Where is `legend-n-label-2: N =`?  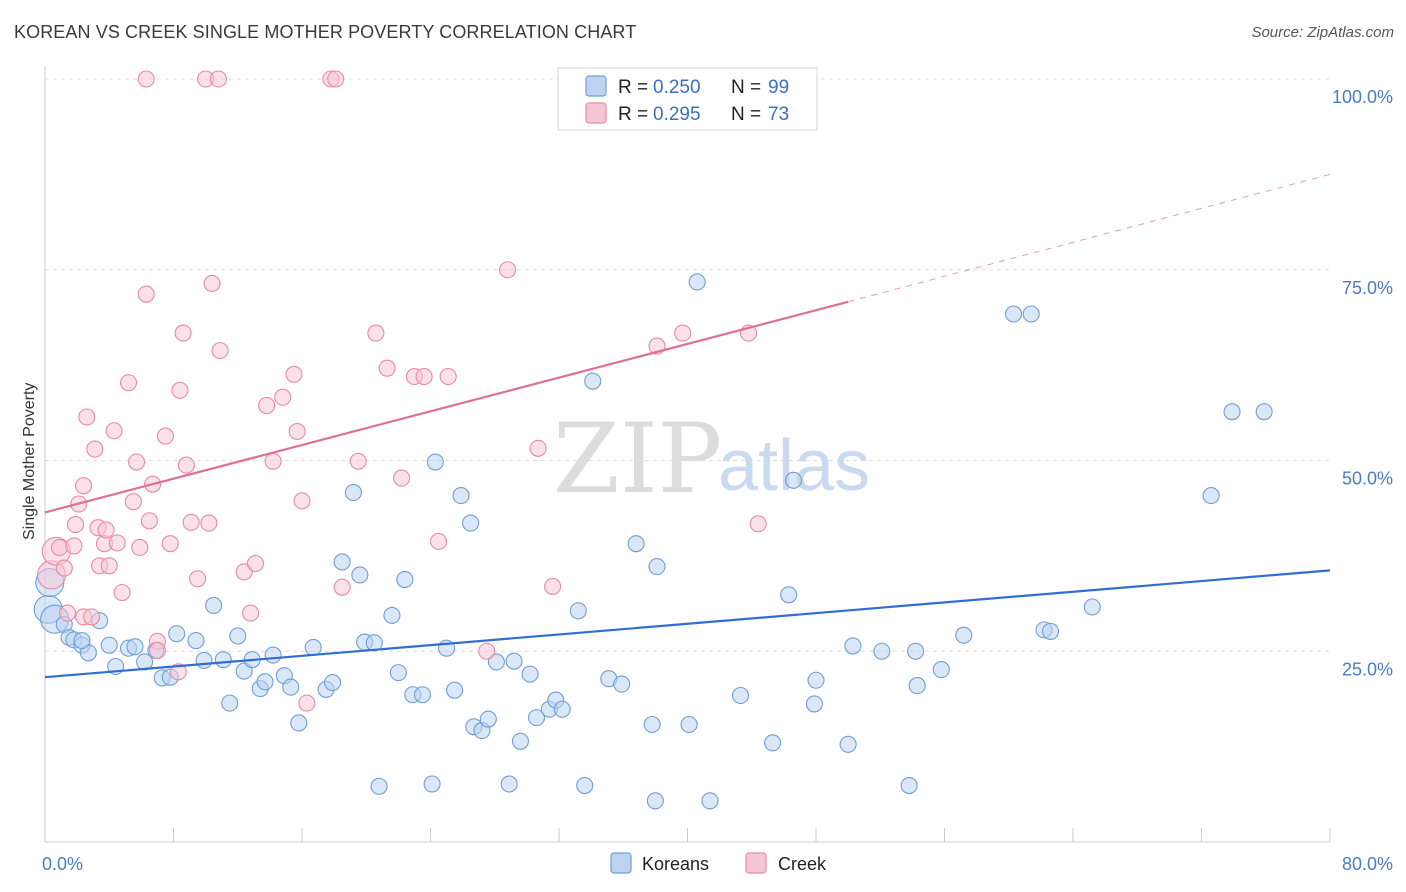
legend-n-label-2: N = is located at coordinates (746, 114).